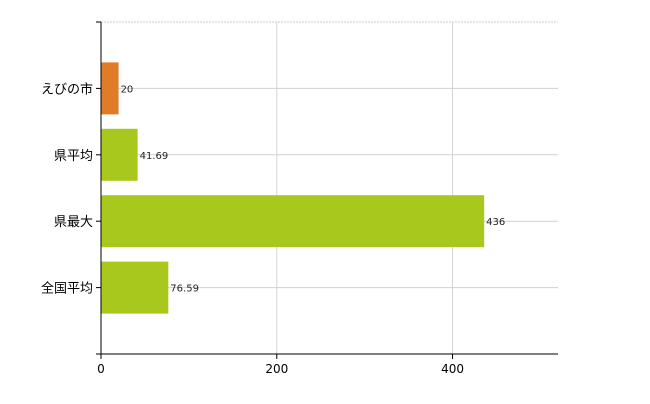 The width and height of the screenshot is (650, 404). I want to click on category-label: 県平均, so click(73, 156).